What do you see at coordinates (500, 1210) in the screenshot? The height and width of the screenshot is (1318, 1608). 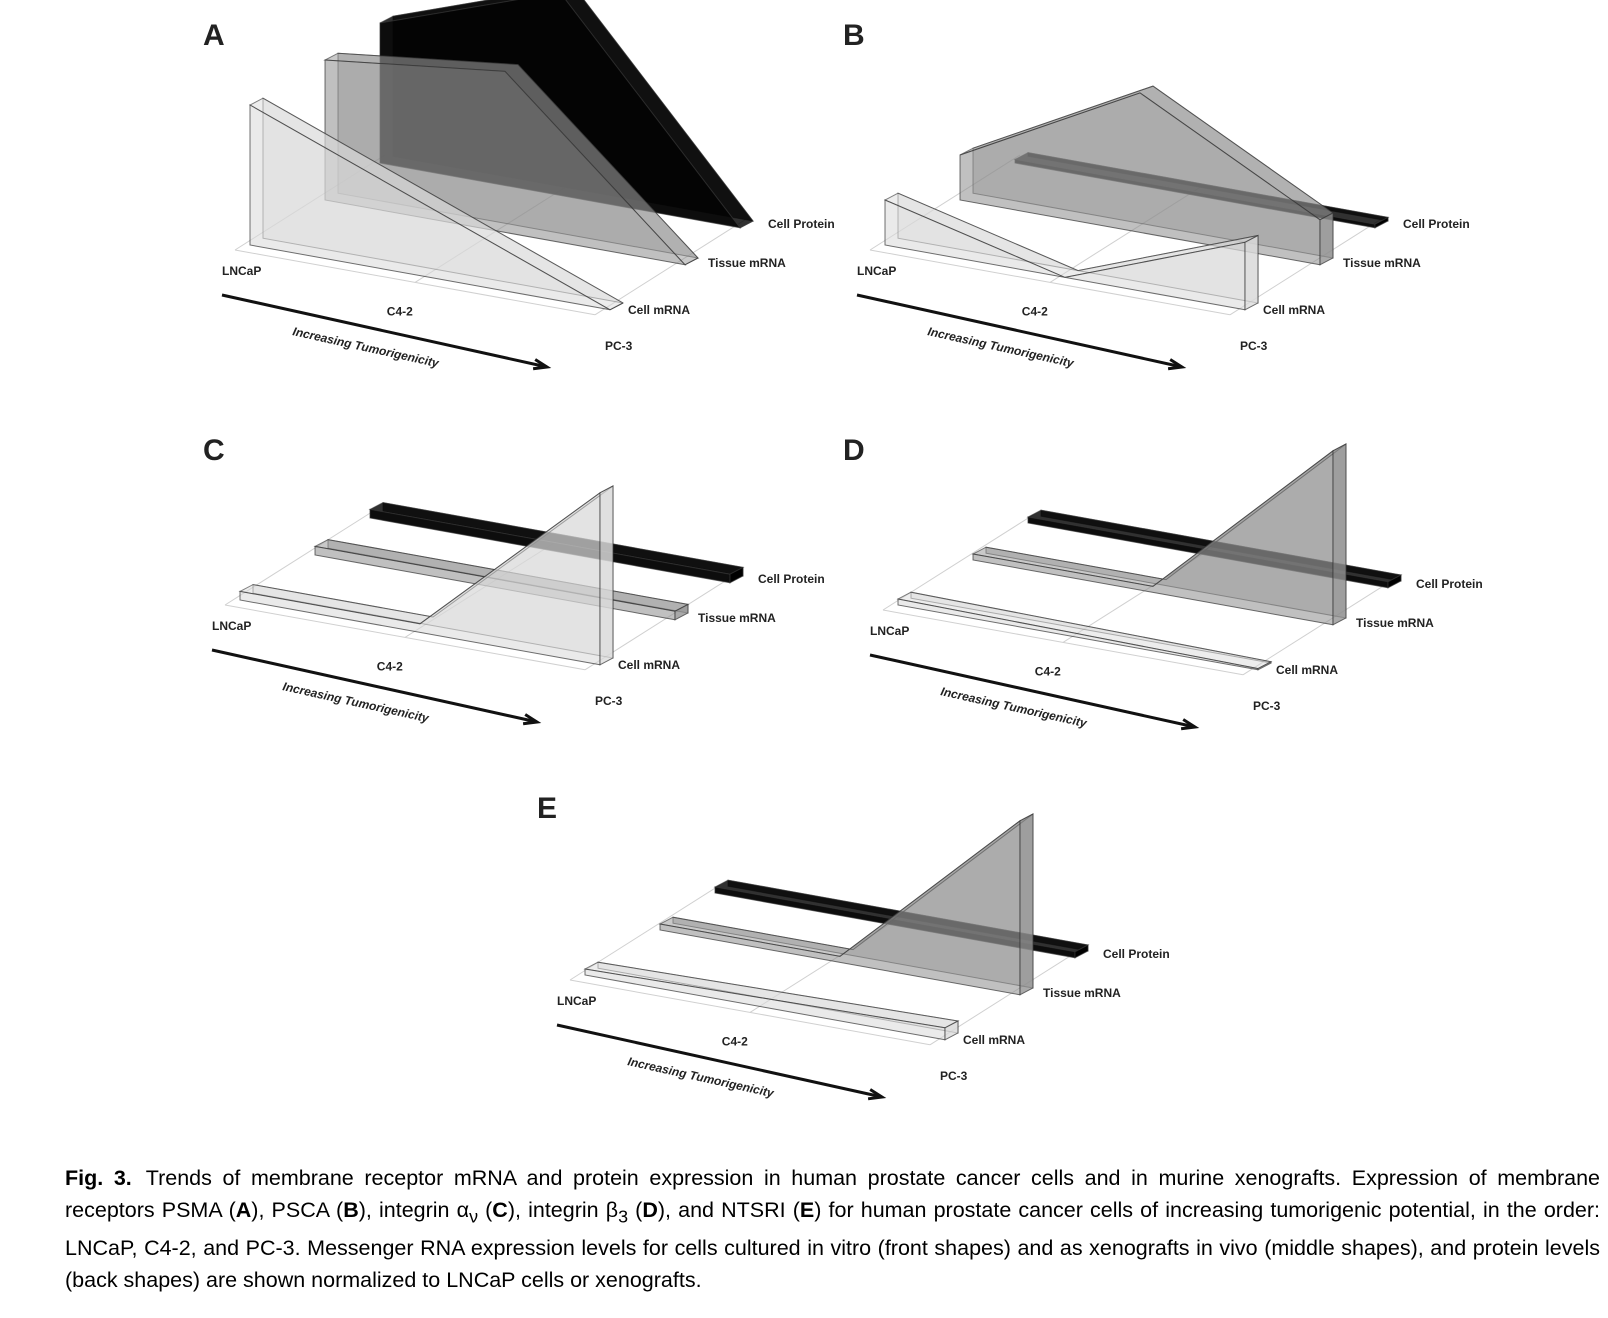 I see `caption-ref-c: C` at bounding box center [500, 1210].